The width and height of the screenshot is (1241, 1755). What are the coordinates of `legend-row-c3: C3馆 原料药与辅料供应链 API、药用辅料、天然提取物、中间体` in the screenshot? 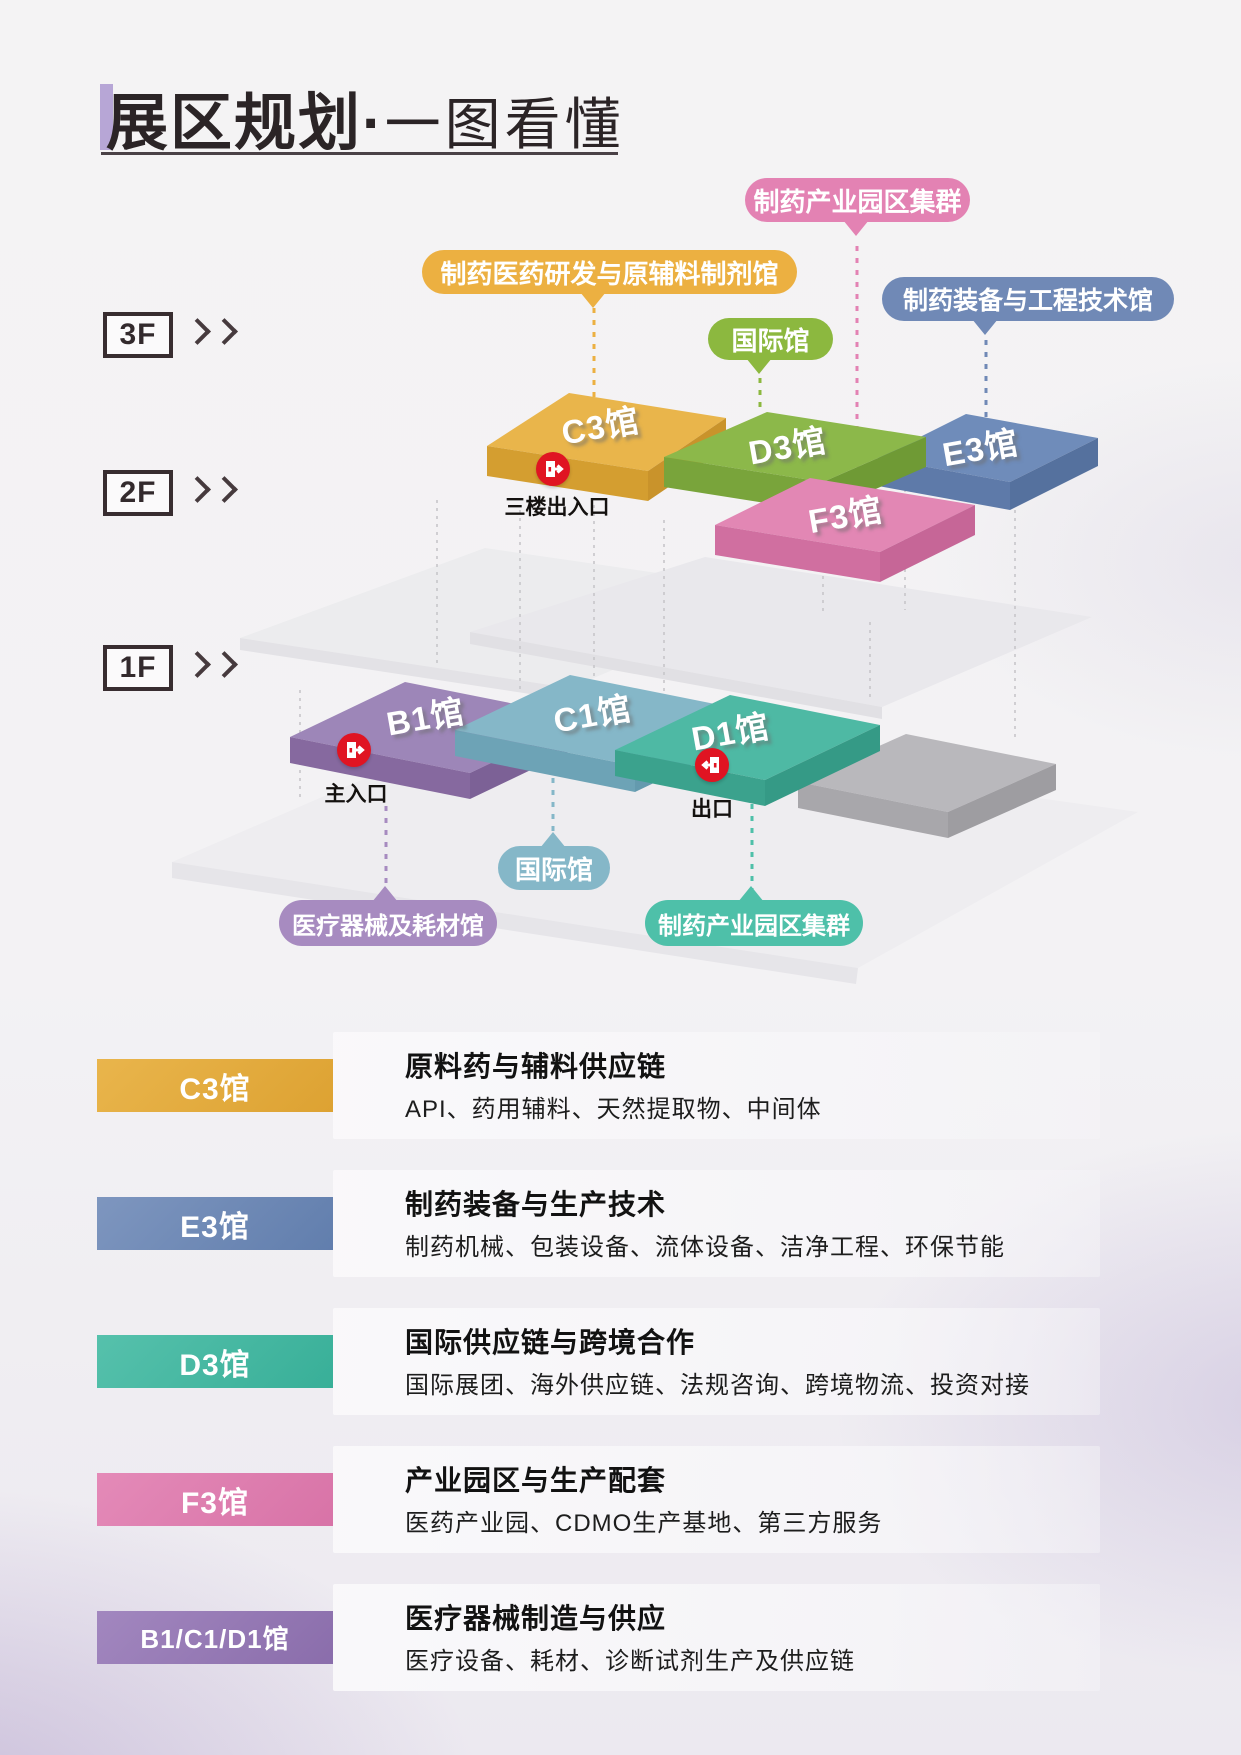 It's located at (620, 1085).